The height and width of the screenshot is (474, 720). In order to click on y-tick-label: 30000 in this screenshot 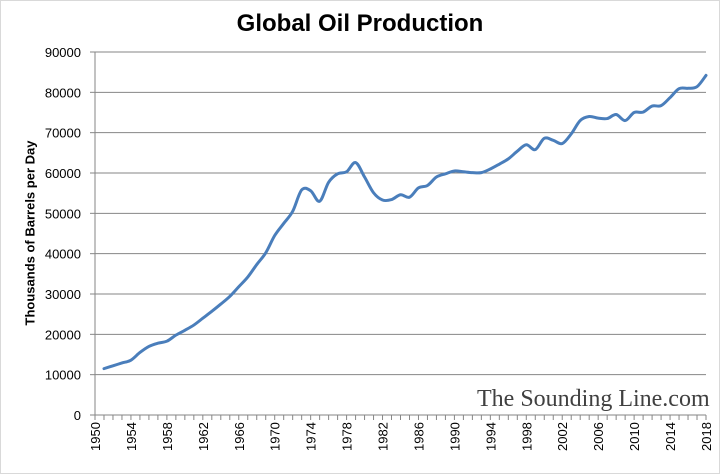, I will do `click(63, 294)`.